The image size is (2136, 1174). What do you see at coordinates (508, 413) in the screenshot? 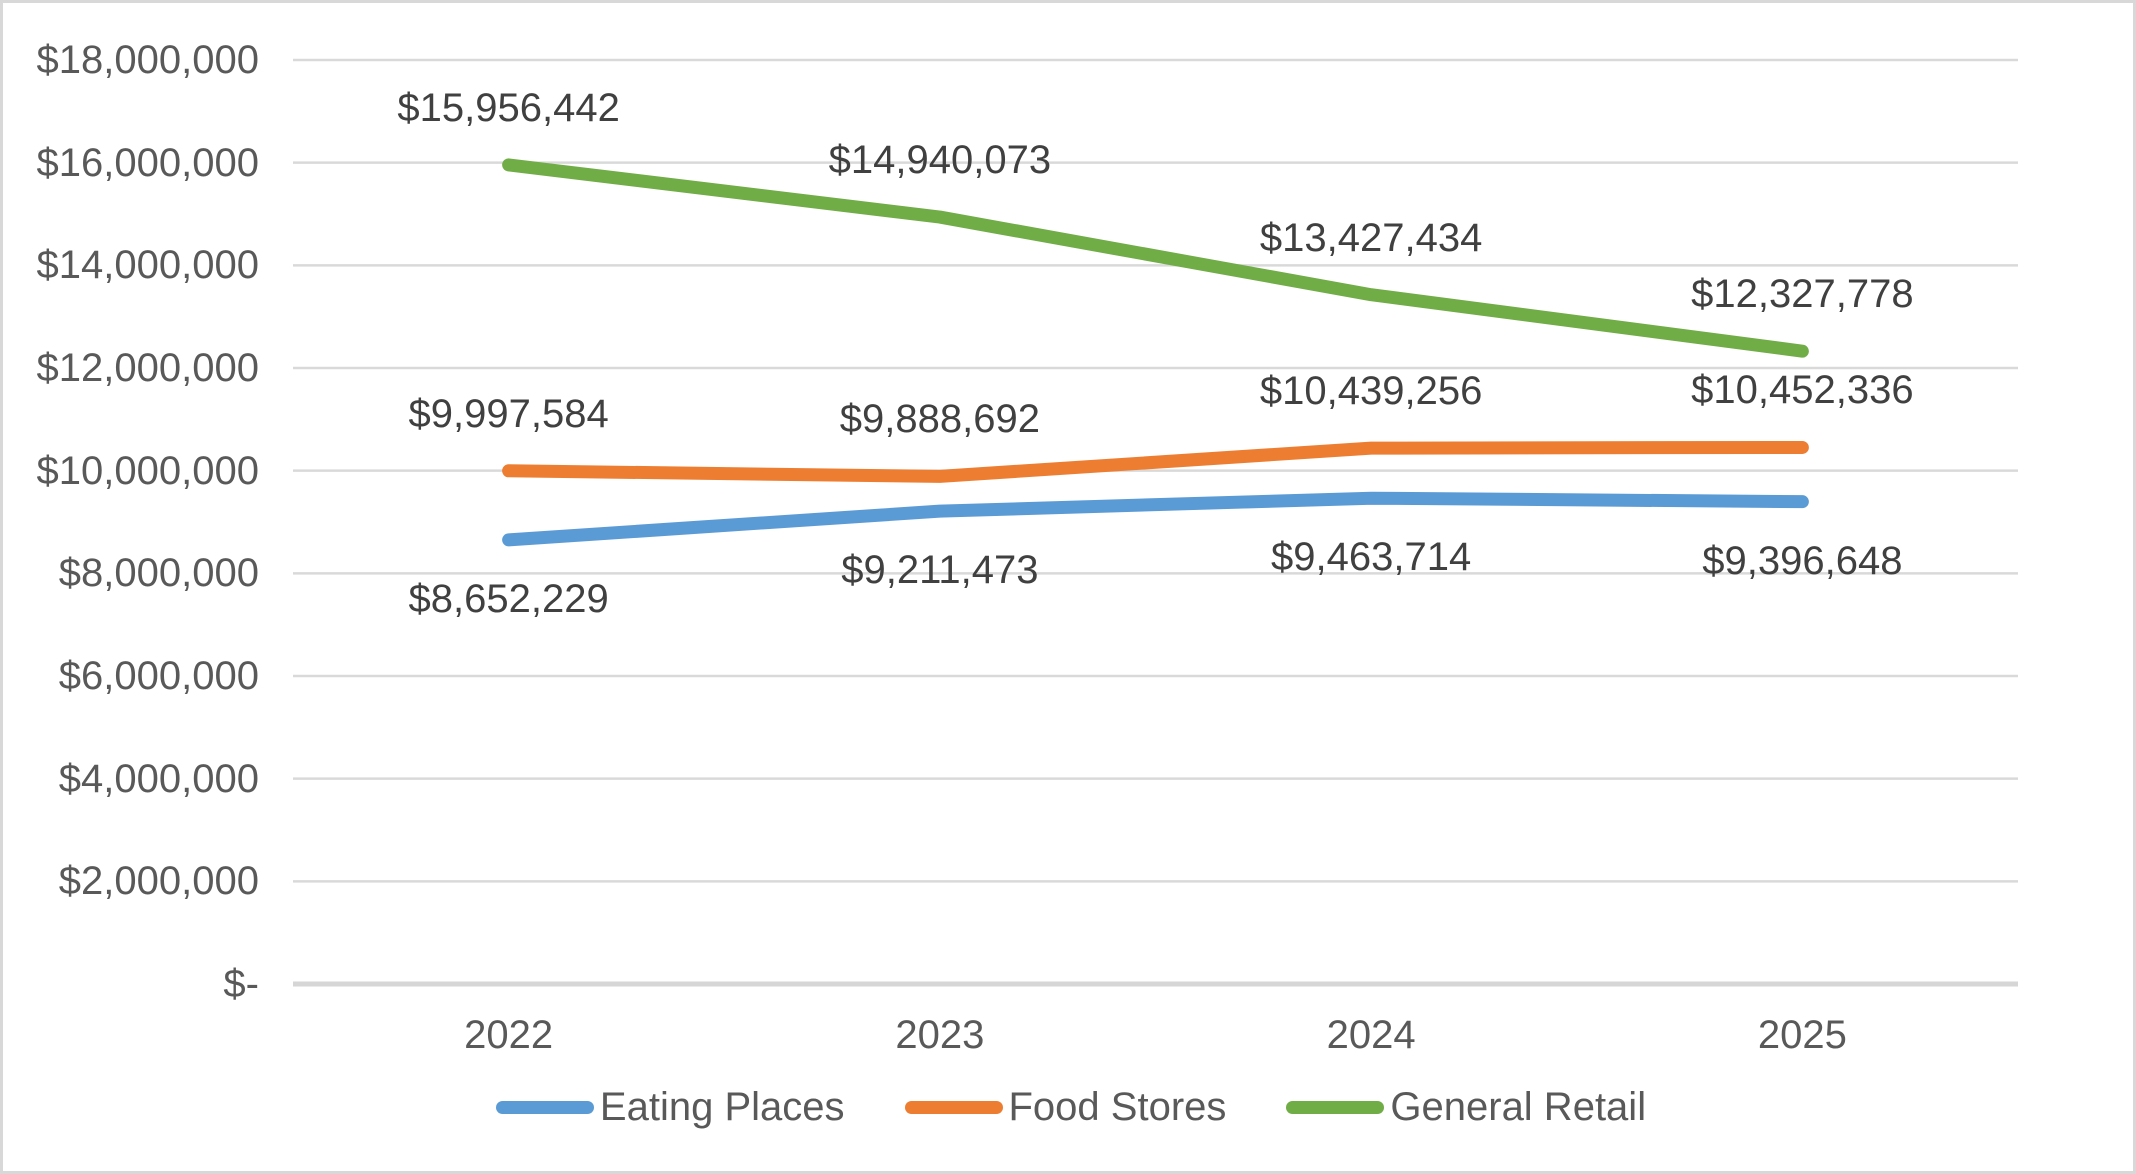
I see `data-label-food-stores-2022: $9,997,584` at bounding box center [508, 413].